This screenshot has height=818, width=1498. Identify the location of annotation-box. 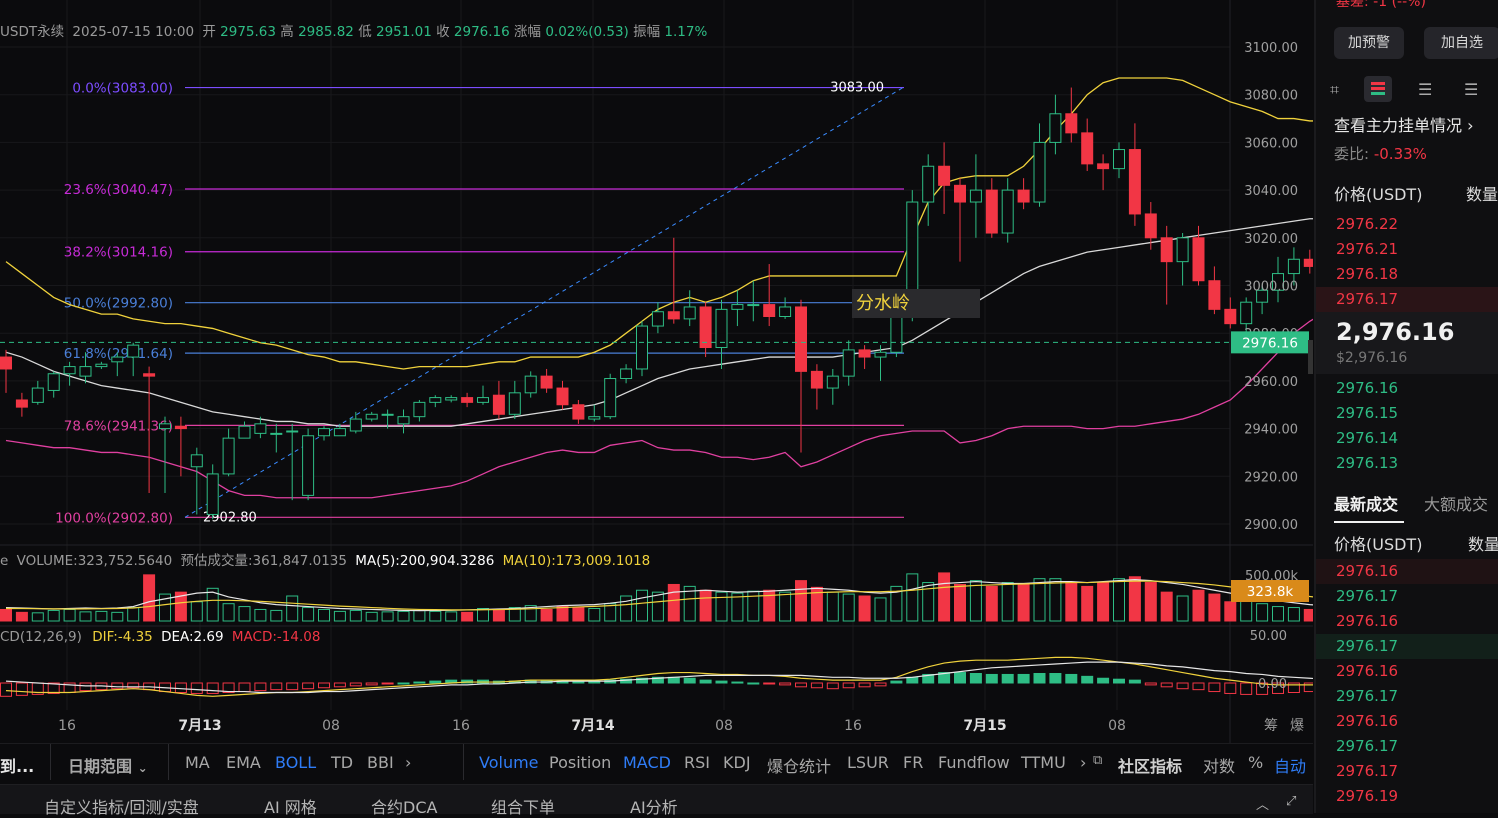
(916, 303).